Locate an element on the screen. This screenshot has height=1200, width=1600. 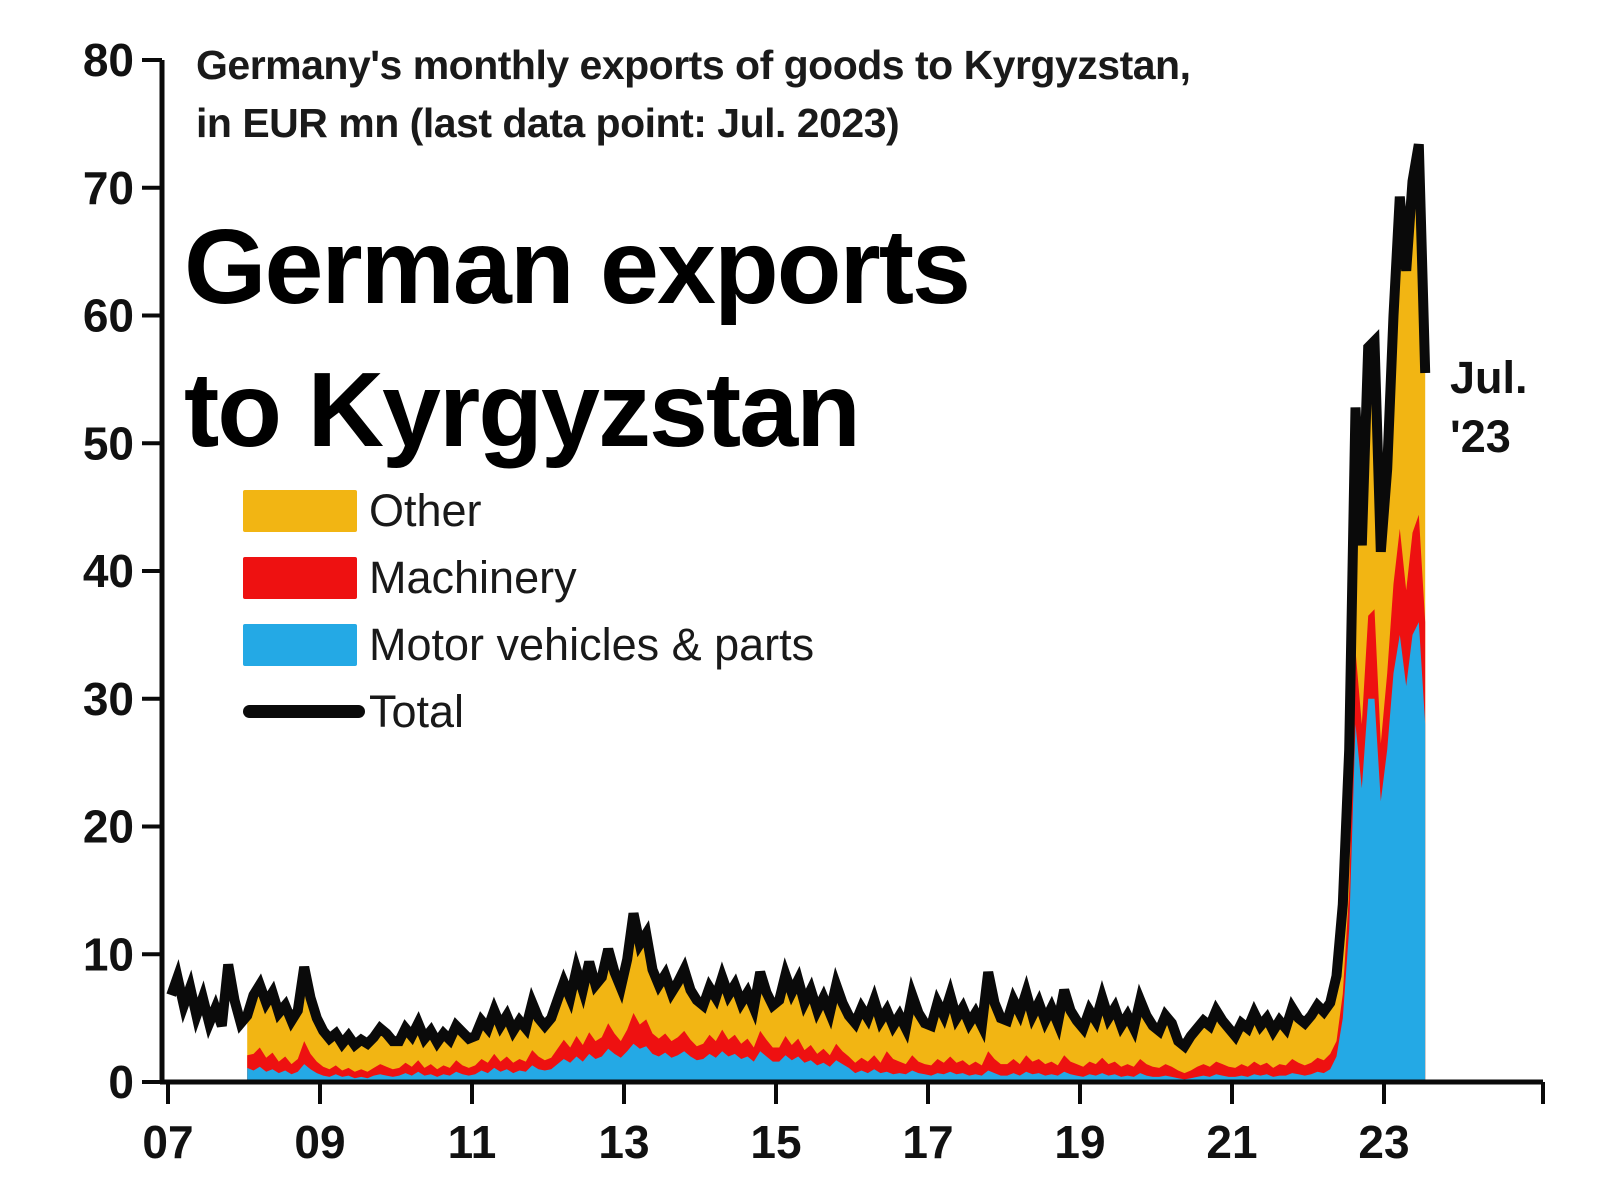
legend-swatch-other is located at coordinates (300, 510).